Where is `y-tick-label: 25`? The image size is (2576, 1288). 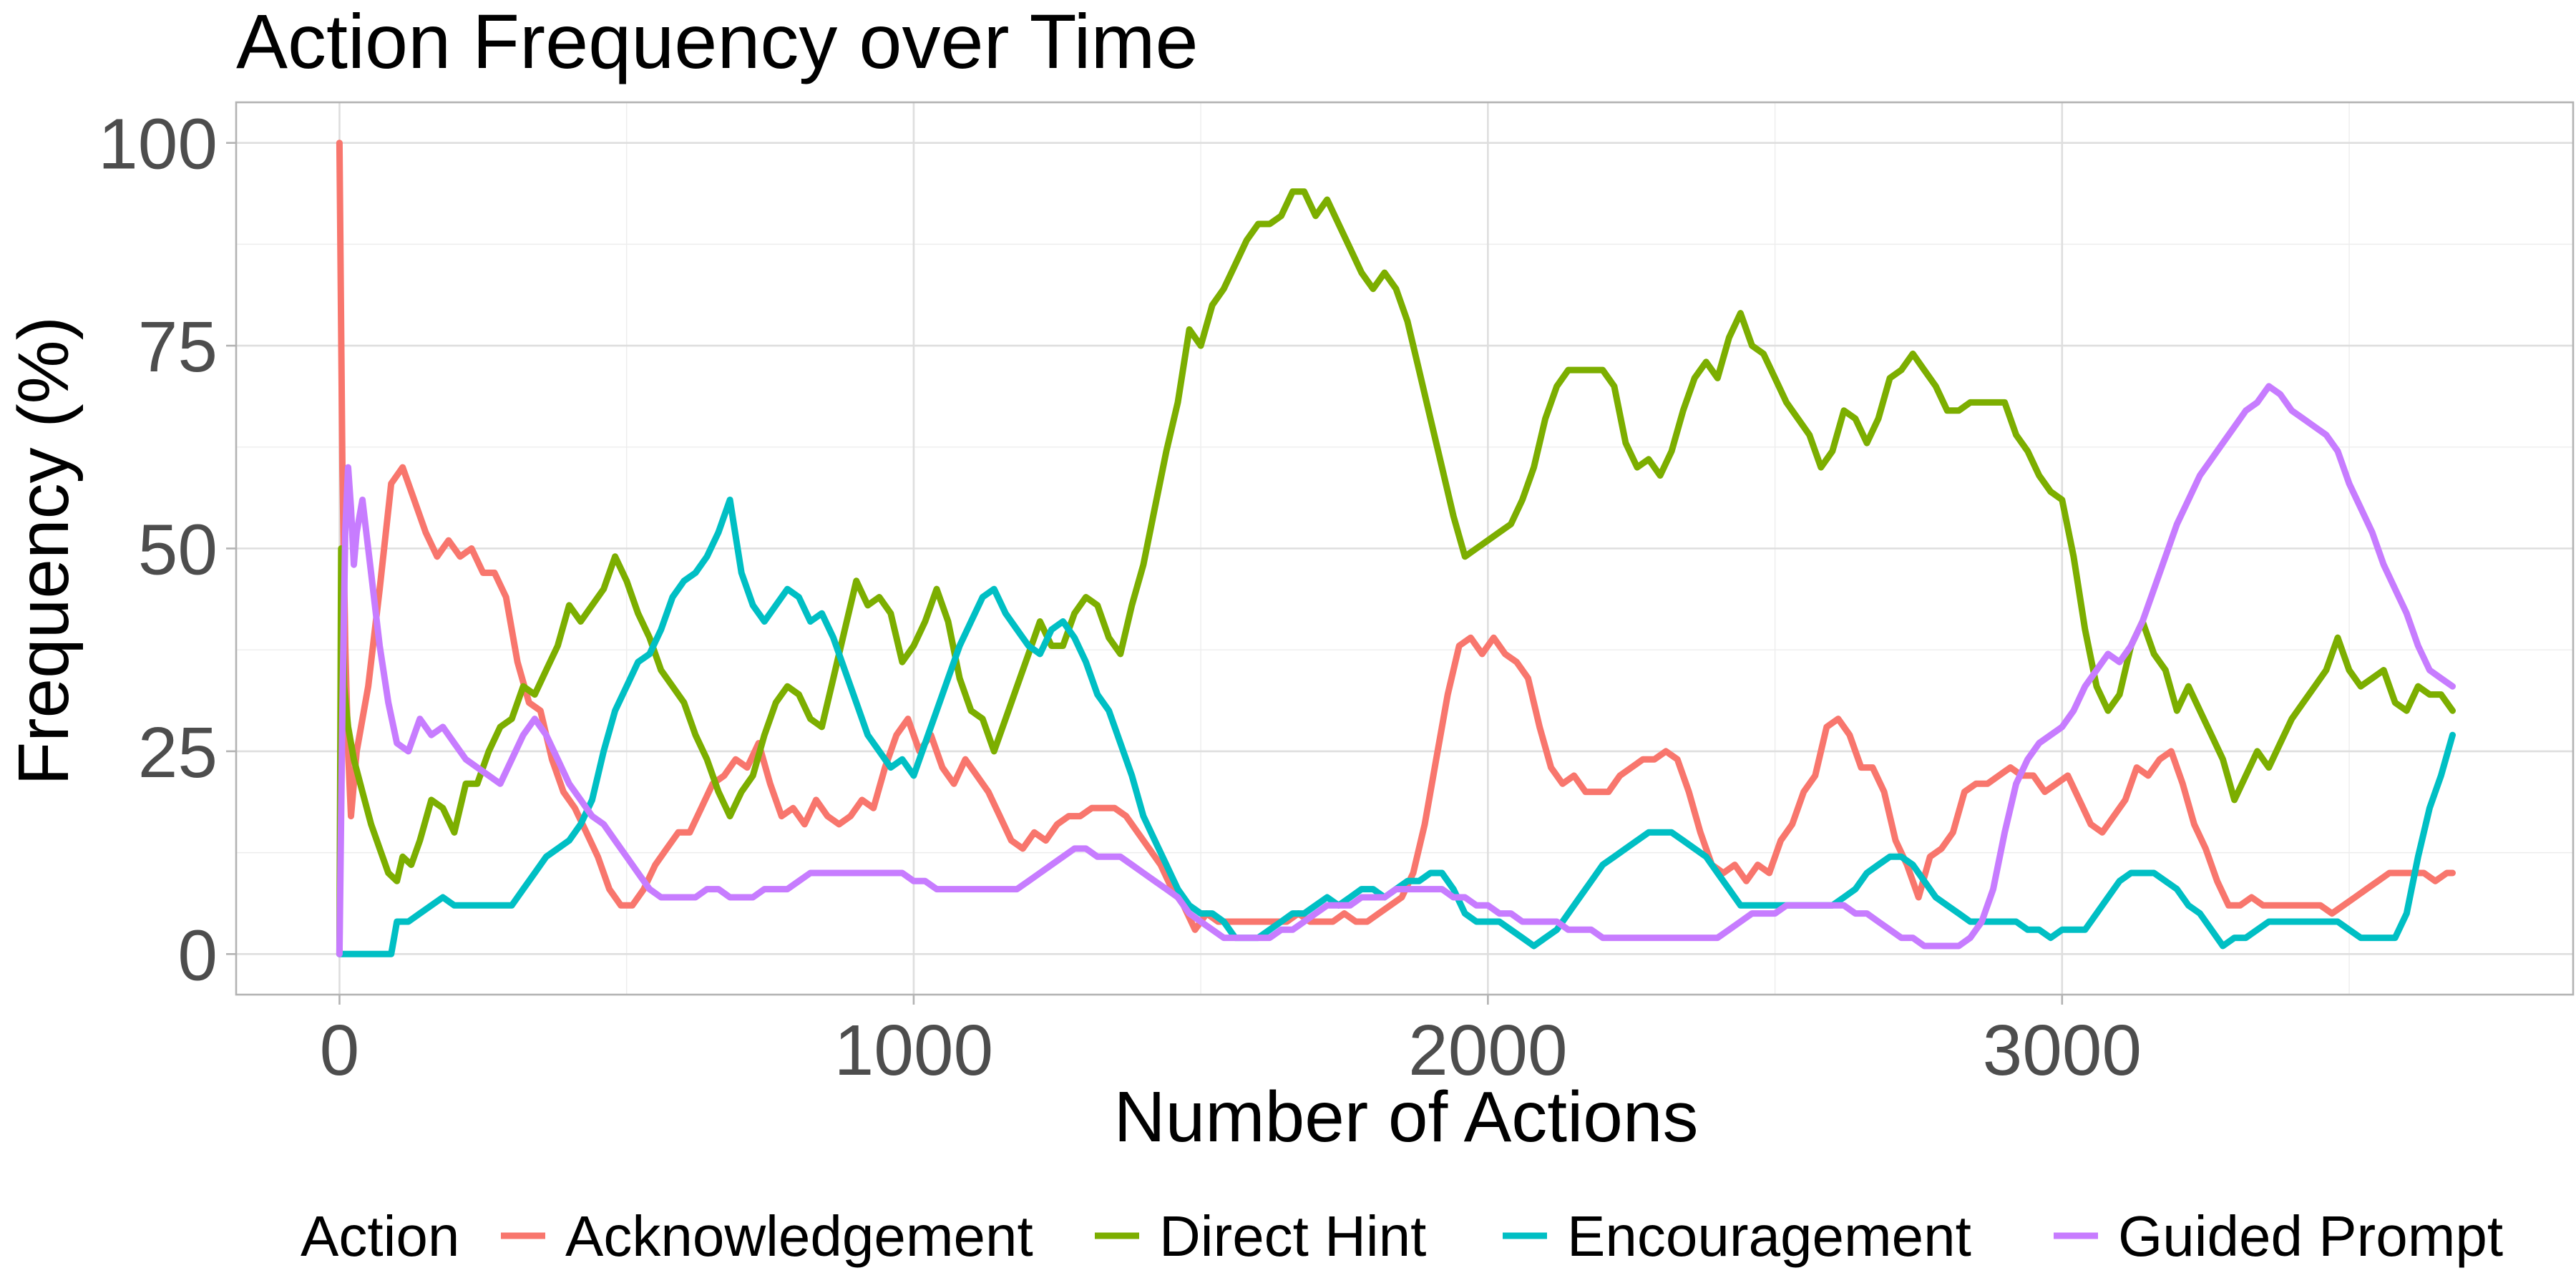 y-tick-label: 25 is located at coordinates (178, 753).